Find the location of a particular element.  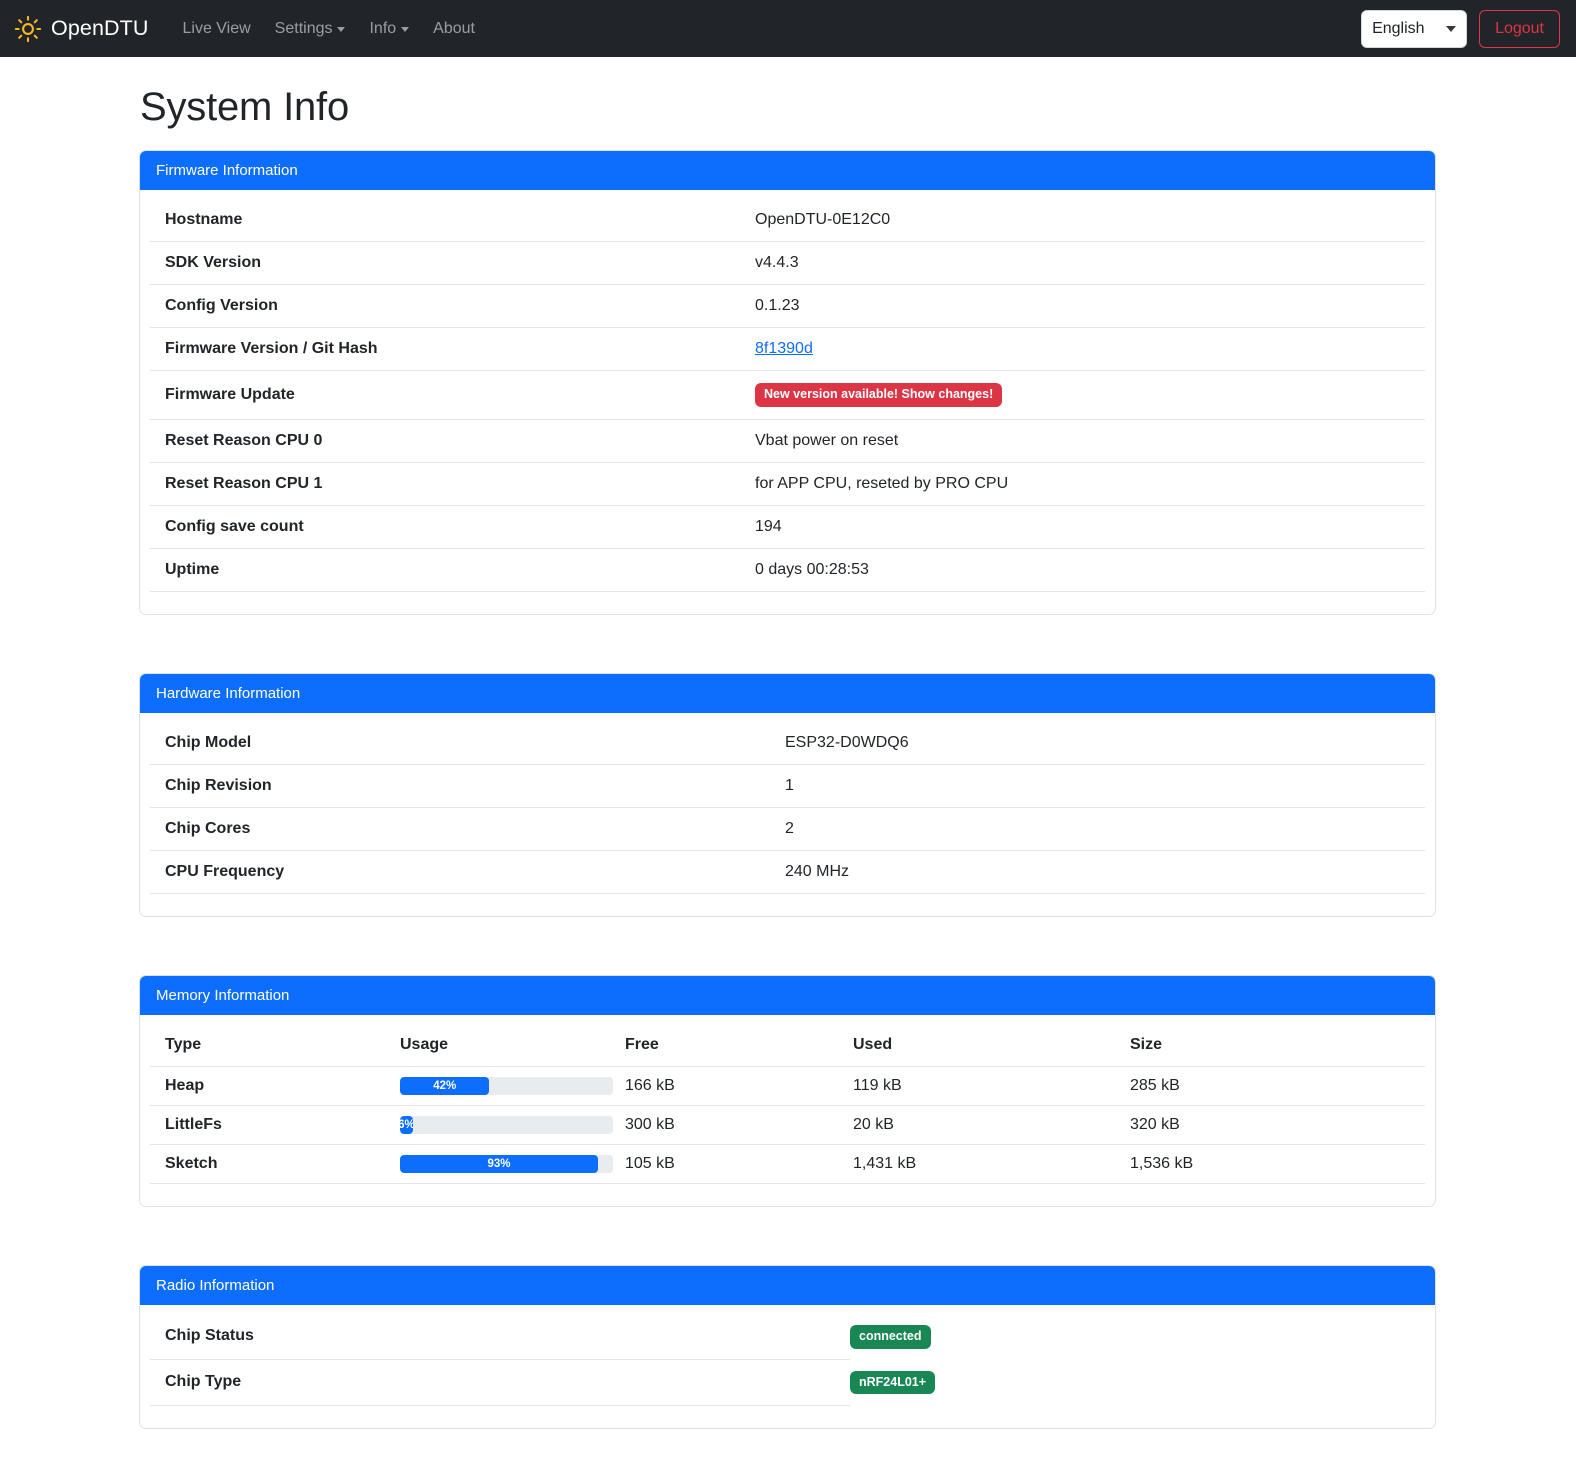

usage-progress-fill: 6% is located at coordinates (406, 1124).